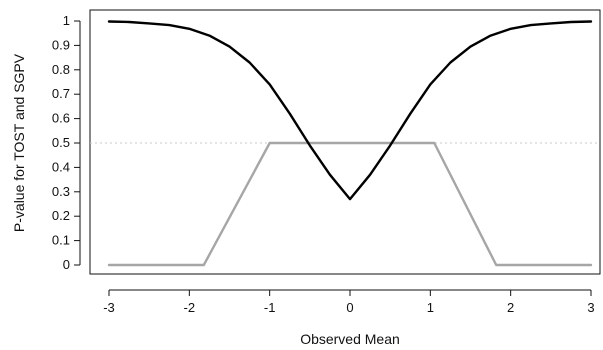 The height and width of the screenshot is (350, 603). What do you see at coordinates (430, 307) in the screenshot?
I see `x-tick-label: 1` at bounding box center [430, 307].